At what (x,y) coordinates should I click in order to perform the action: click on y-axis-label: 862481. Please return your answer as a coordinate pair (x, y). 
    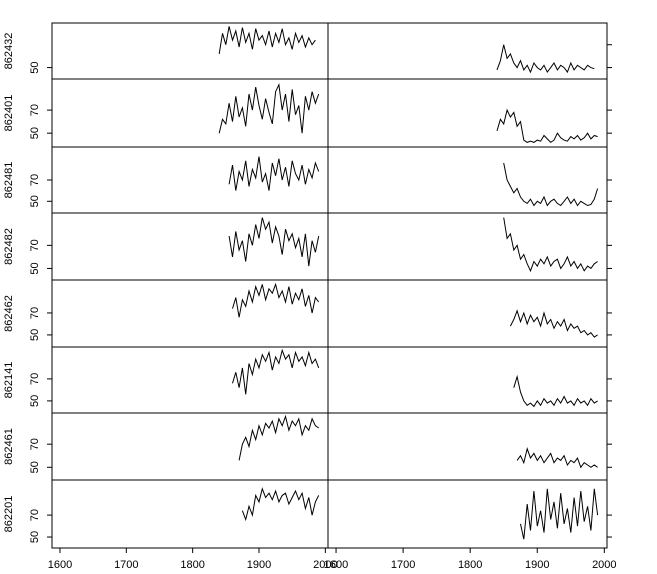
    Looking at the image, I should click on (9, 180).